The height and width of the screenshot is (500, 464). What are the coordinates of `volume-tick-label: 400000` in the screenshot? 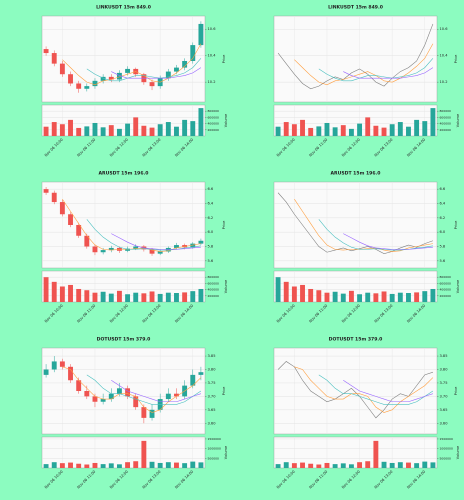 It's located at (446, 290).